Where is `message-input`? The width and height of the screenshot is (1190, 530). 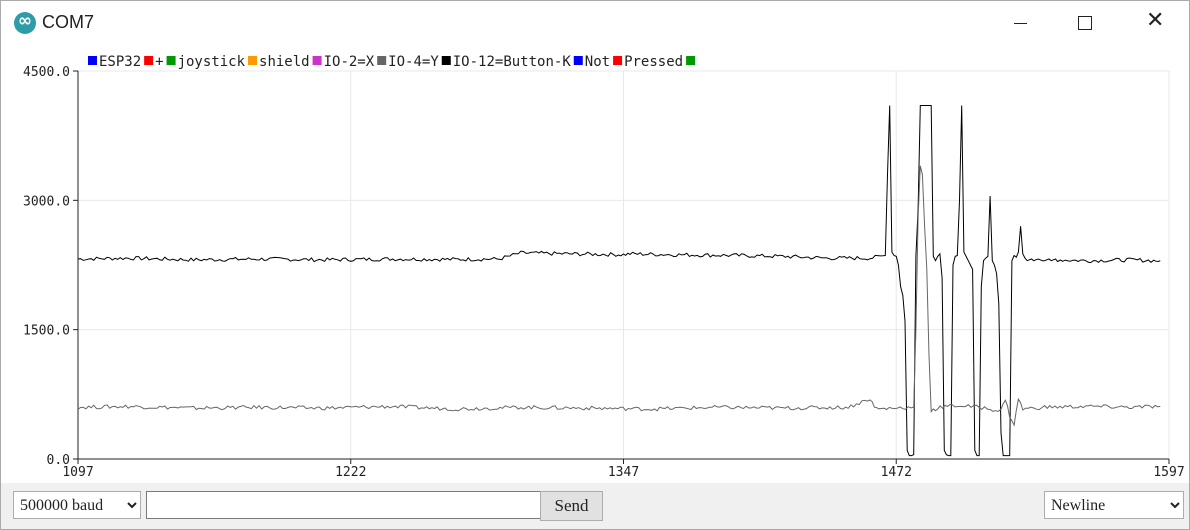
message-input is located at coordinates (344, 505).